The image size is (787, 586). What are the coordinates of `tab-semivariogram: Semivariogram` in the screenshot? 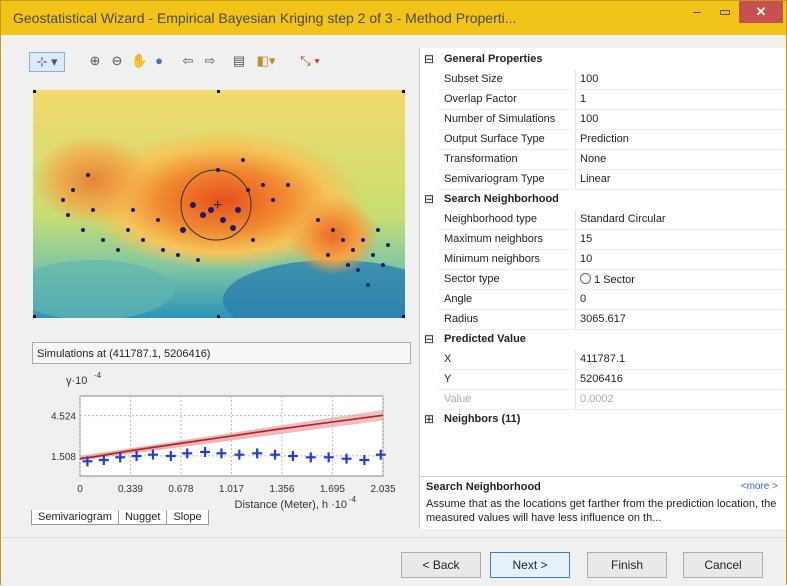 It's located at (75, 517).